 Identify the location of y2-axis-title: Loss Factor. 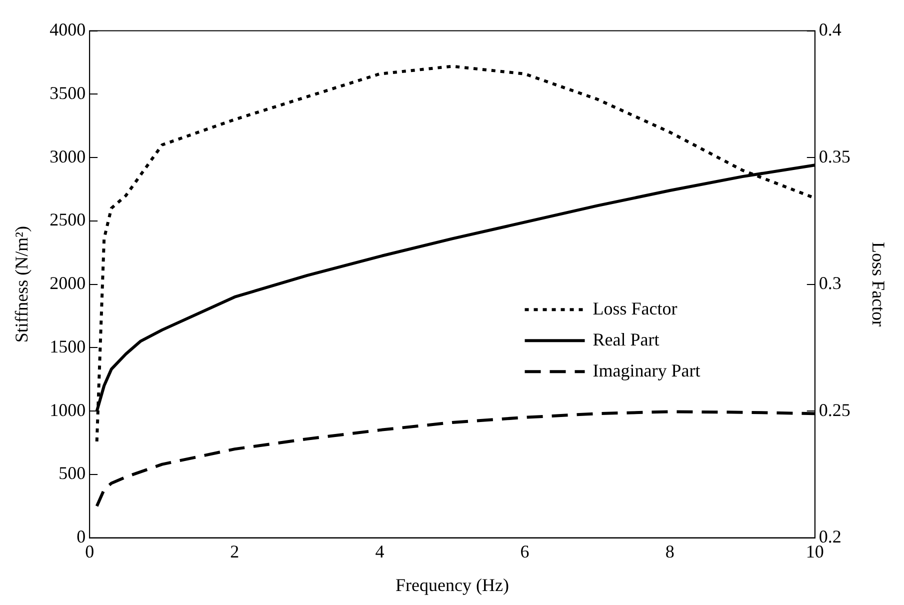
(878, 284).